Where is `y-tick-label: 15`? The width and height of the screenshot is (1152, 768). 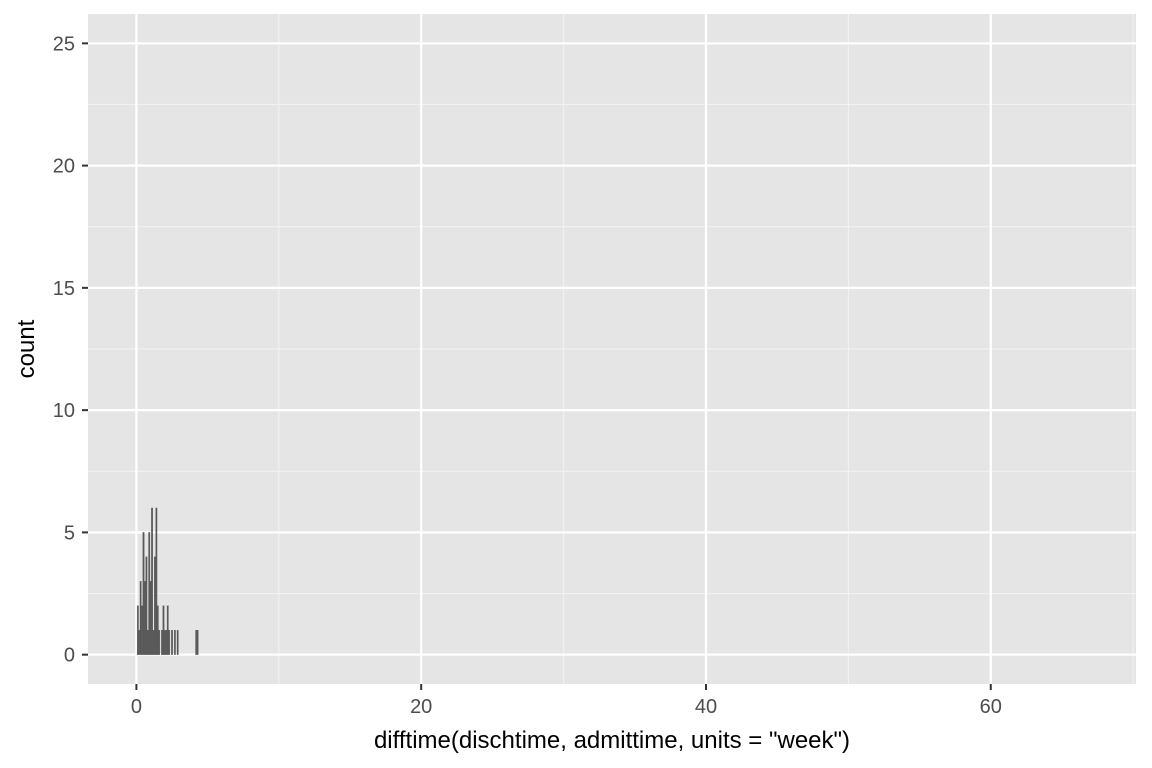
y-tick-label: 15 is located at coordinates (64, 289).